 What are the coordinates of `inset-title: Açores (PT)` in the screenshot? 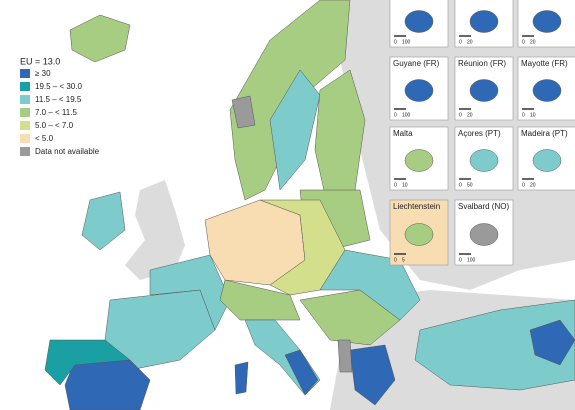 It's located at (479, 133).